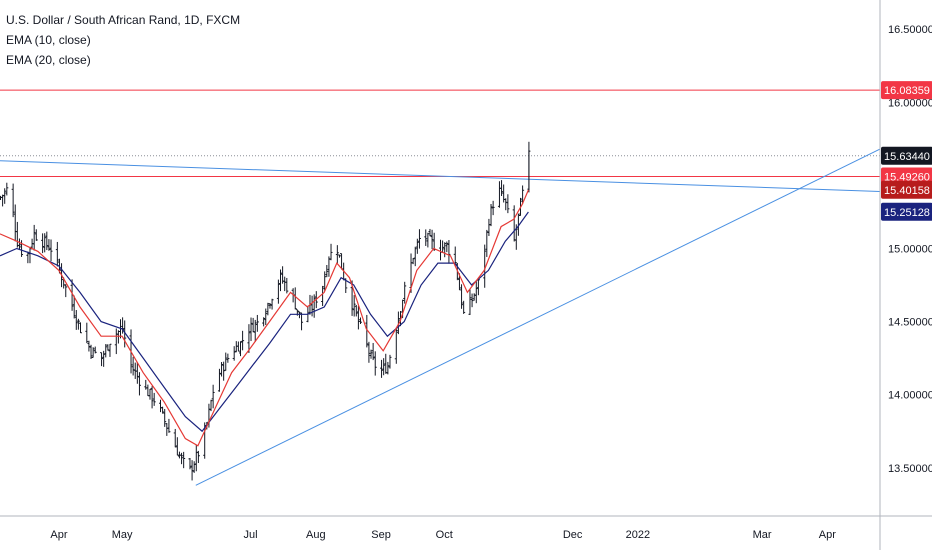  I want to click on y-tick-label: 13.50000, so click(910, 469).